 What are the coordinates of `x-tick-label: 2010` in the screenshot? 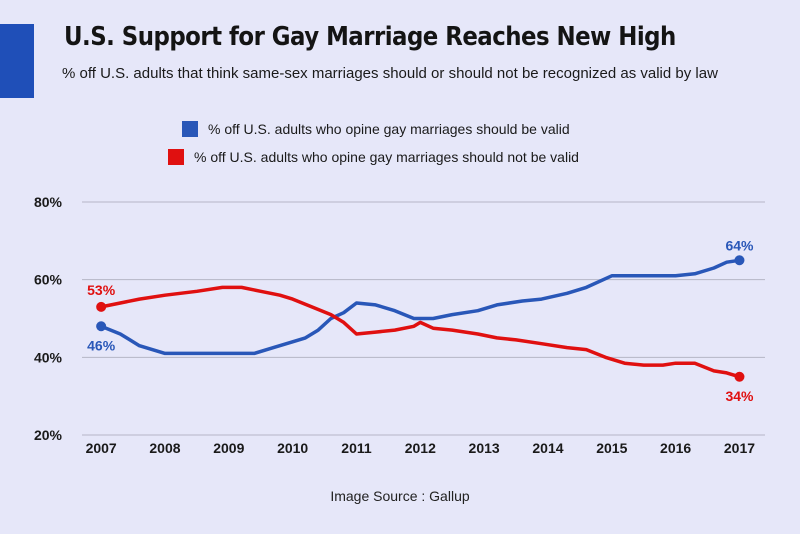 It's located at (292, 448).